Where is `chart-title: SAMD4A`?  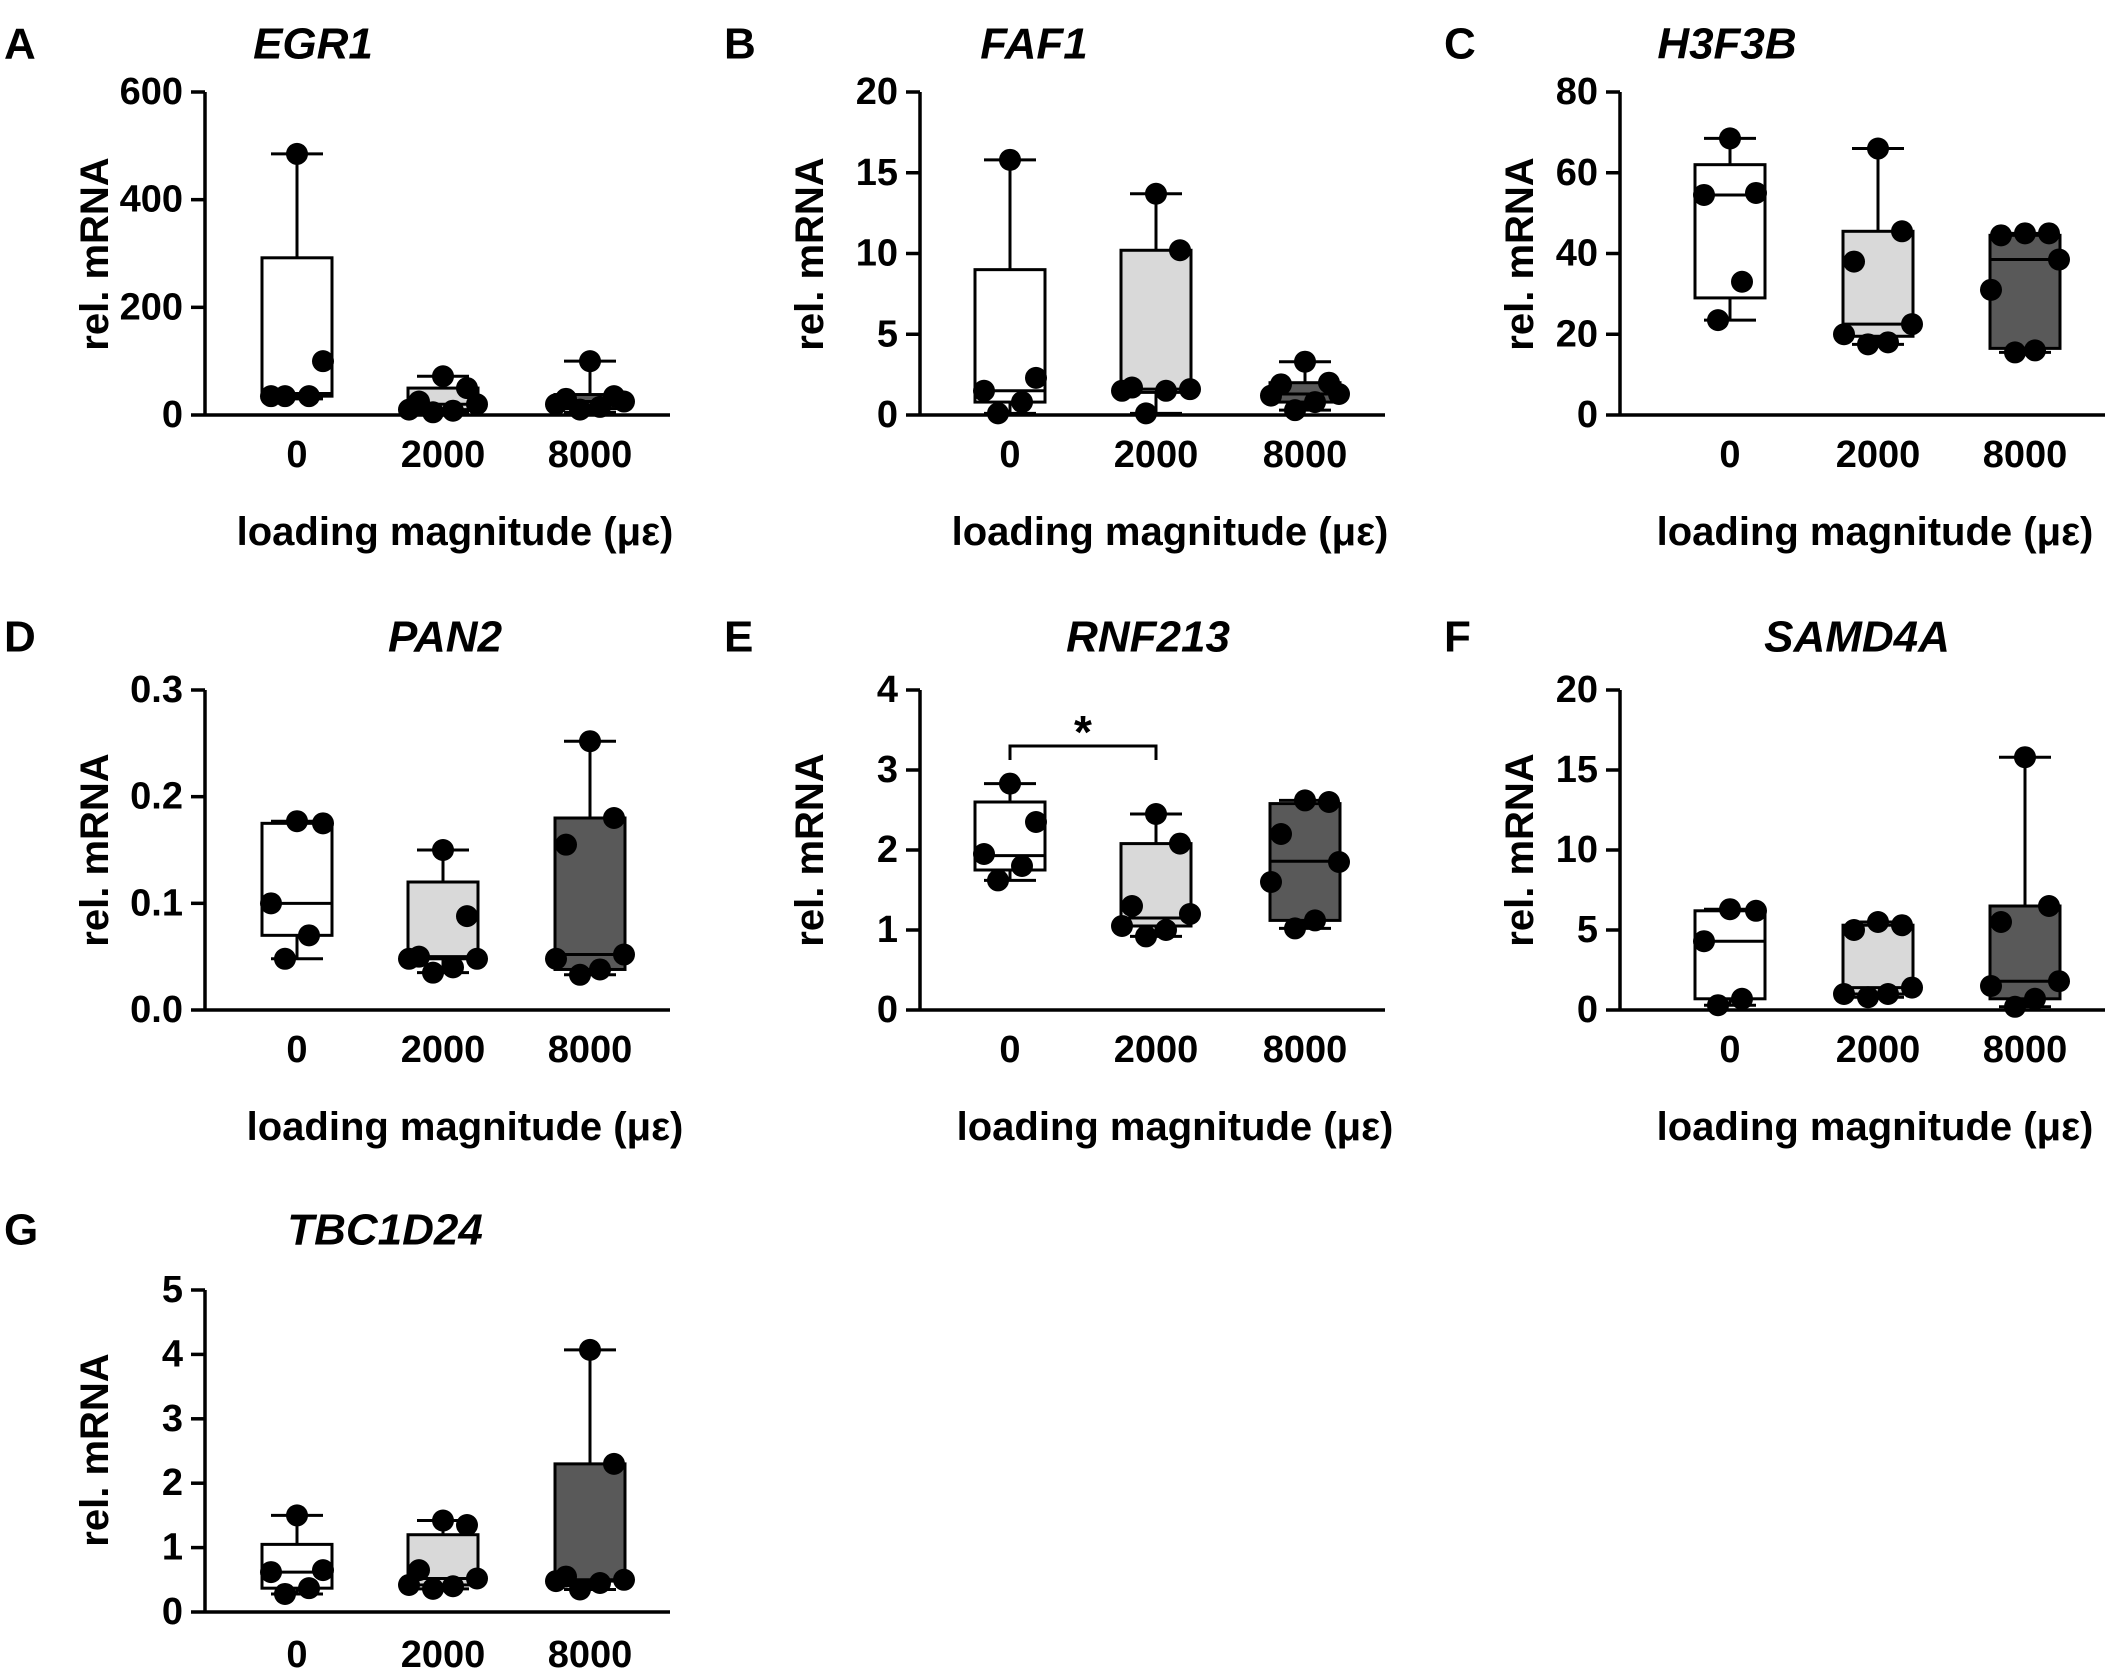
chart-title: SAMD4A is located at coordinates (1857, 637).